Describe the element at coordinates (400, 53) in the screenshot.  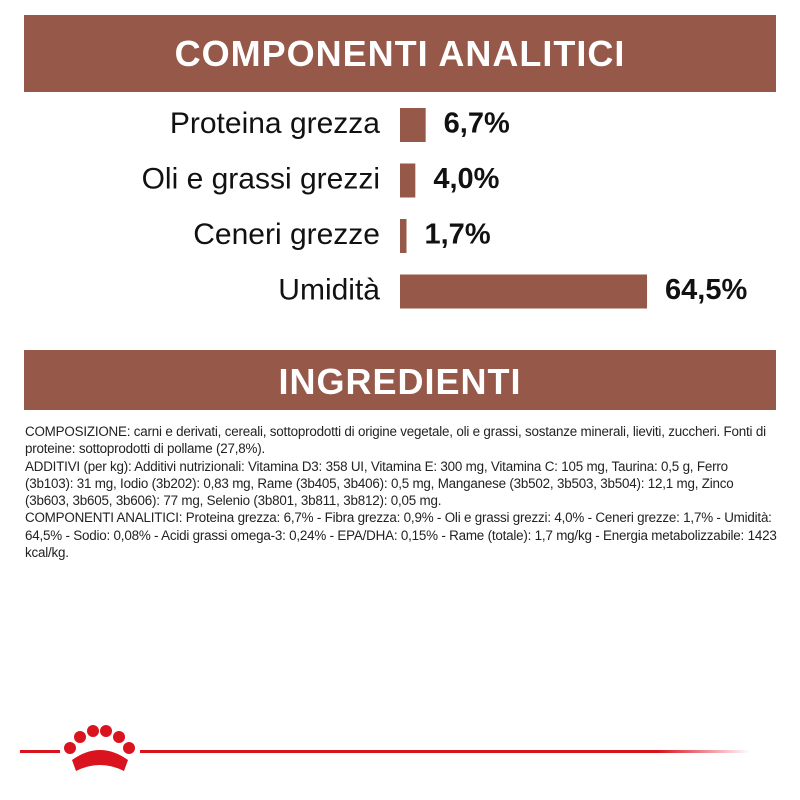
I see `chart-title: COMPONENTI ANALITICI` at that location.